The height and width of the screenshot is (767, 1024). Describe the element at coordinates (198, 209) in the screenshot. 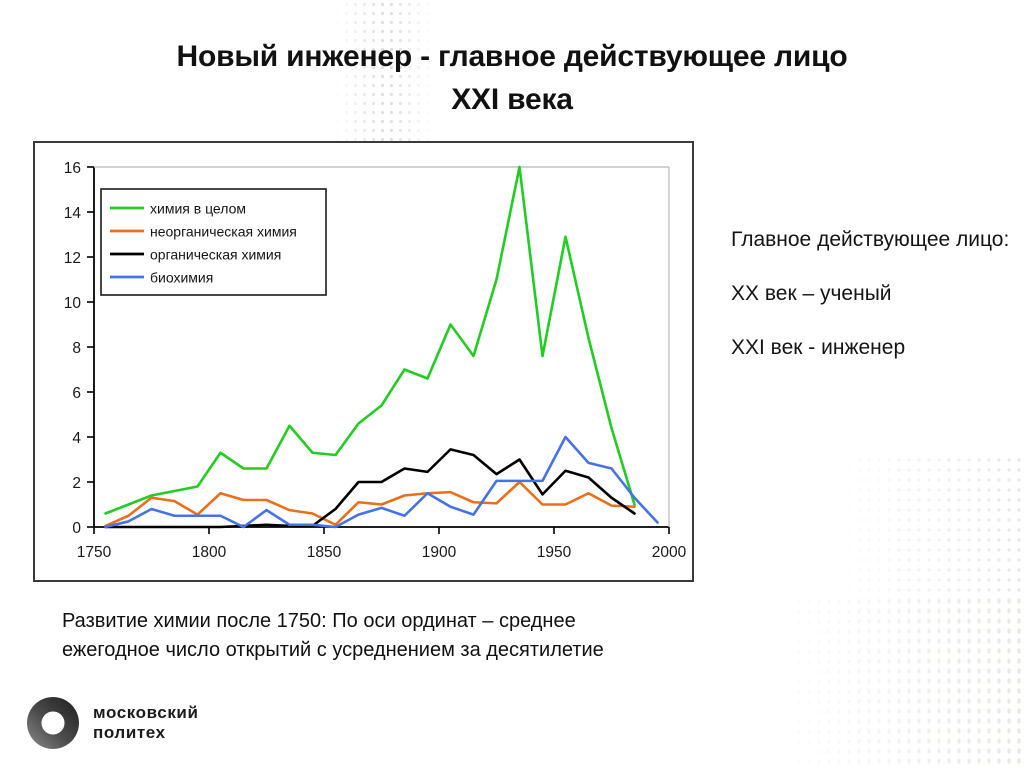

I see `legend-label: химия в целом` at that location.